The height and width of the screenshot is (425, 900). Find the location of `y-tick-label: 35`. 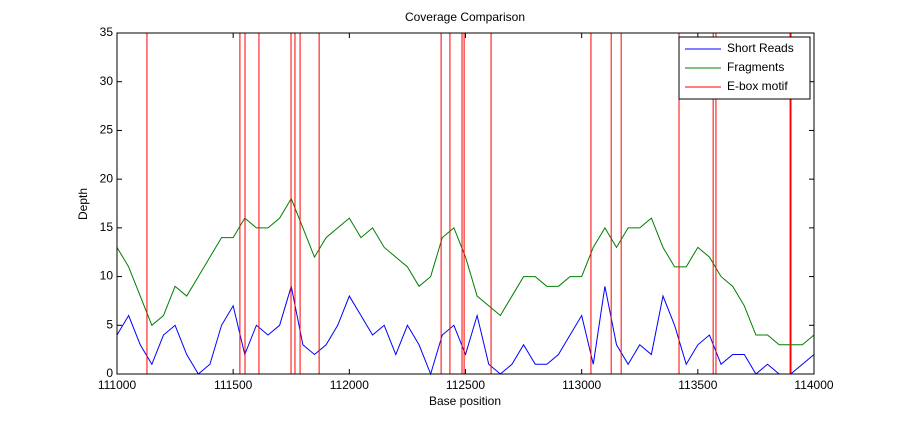

y-tick-label: 35 is located at coordinates (107, 32).